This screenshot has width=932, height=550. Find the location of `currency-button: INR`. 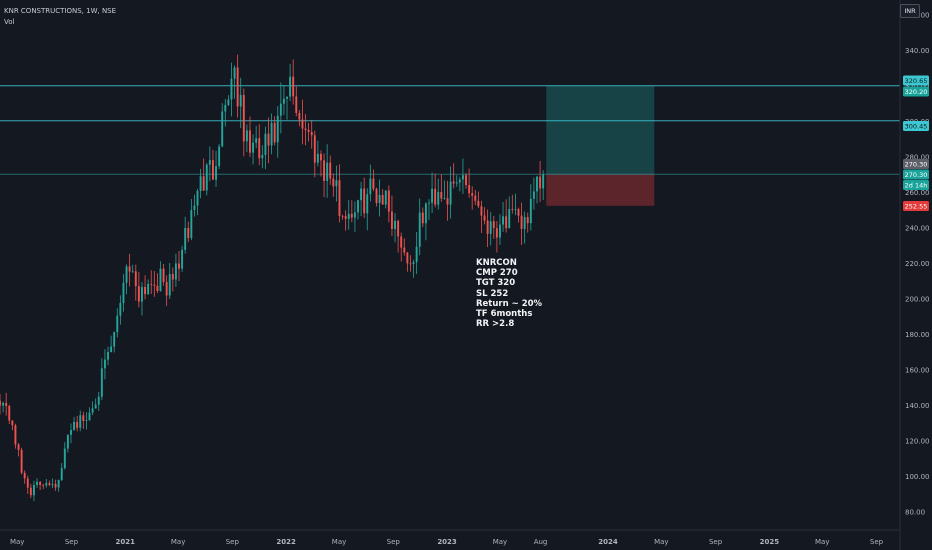

currency-button: INR is located at coordinates (910, 11).